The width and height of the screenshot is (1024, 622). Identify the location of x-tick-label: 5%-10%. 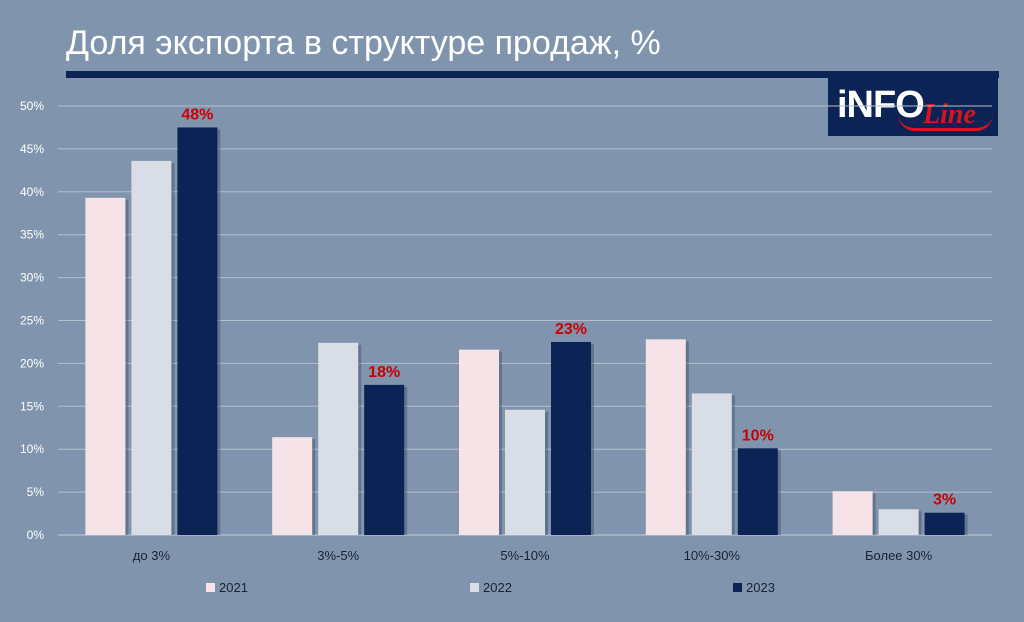
(525, 555).